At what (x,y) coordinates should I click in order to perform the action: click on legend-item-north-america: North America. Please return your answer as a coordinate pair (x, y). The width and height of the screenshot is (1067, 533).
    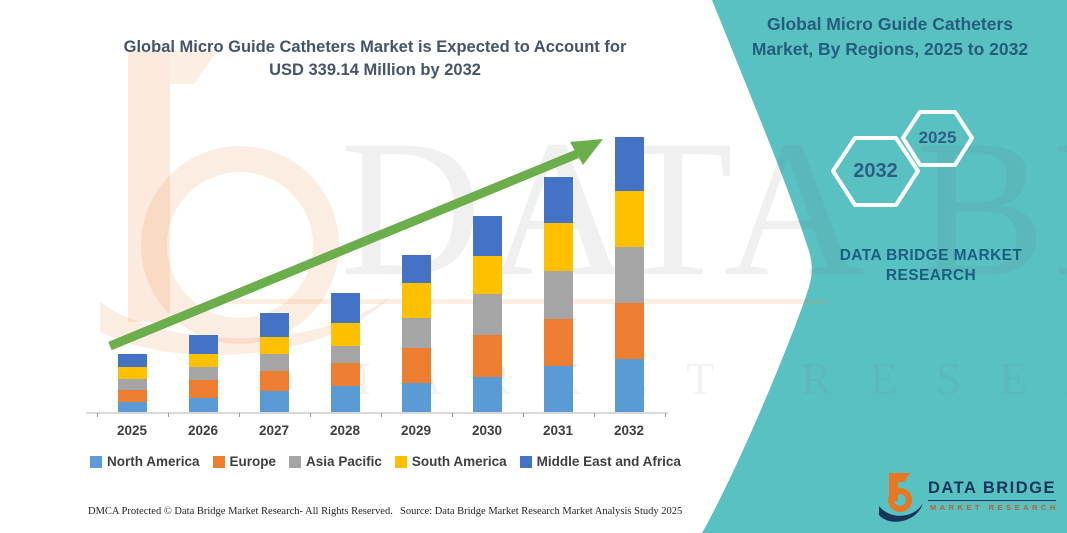
    Looking at the image, I should click on (145, 461).